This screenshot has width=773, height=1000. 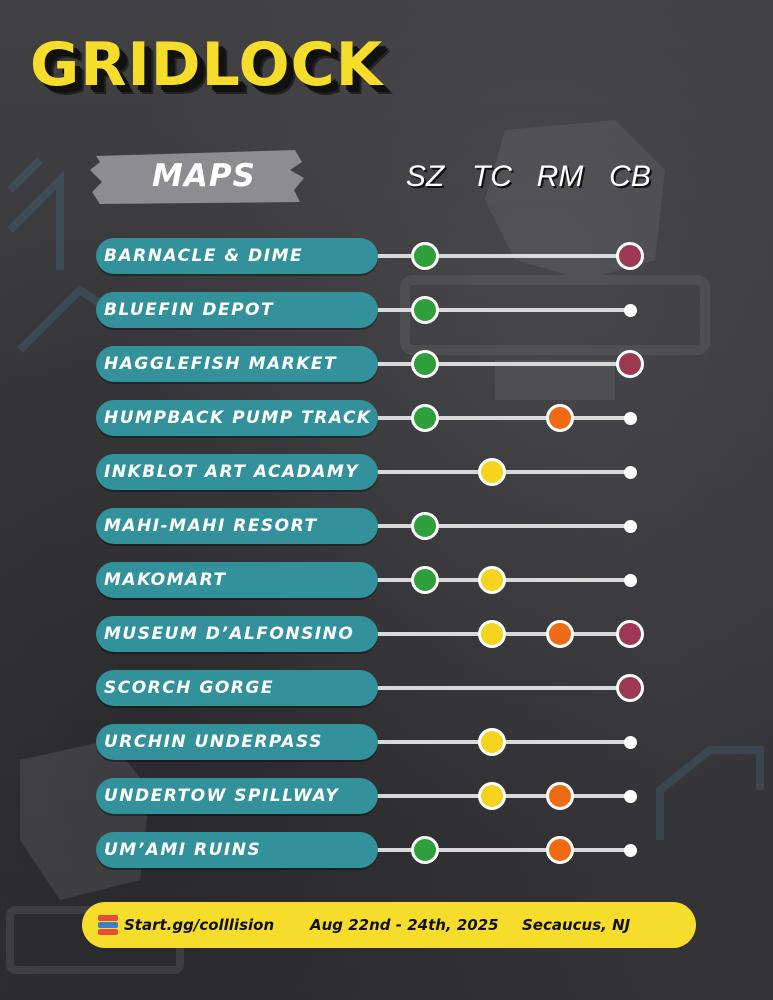 What do you see at coordinates (229, 634) in the screenshot?
I see `map-name: MUSEUM D’ALFONSINO` at bounding box center [229, 634].